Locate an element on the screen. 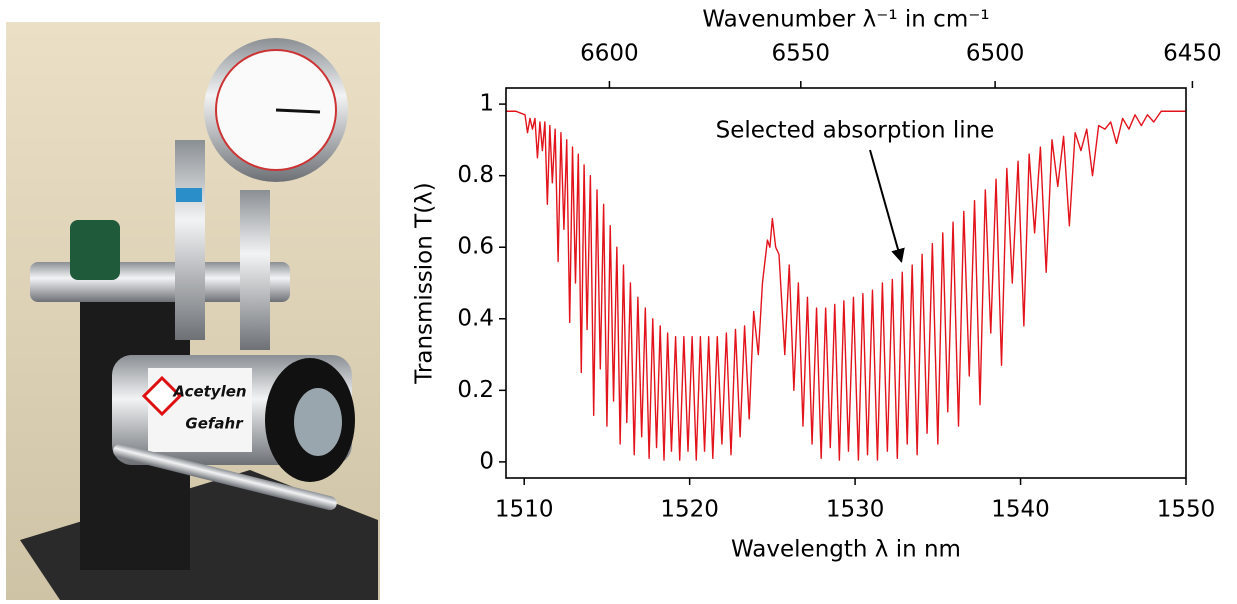 This screenshot has height=604, width=1237. x-tick-label: 1510 is located at coordinates (524, 510).